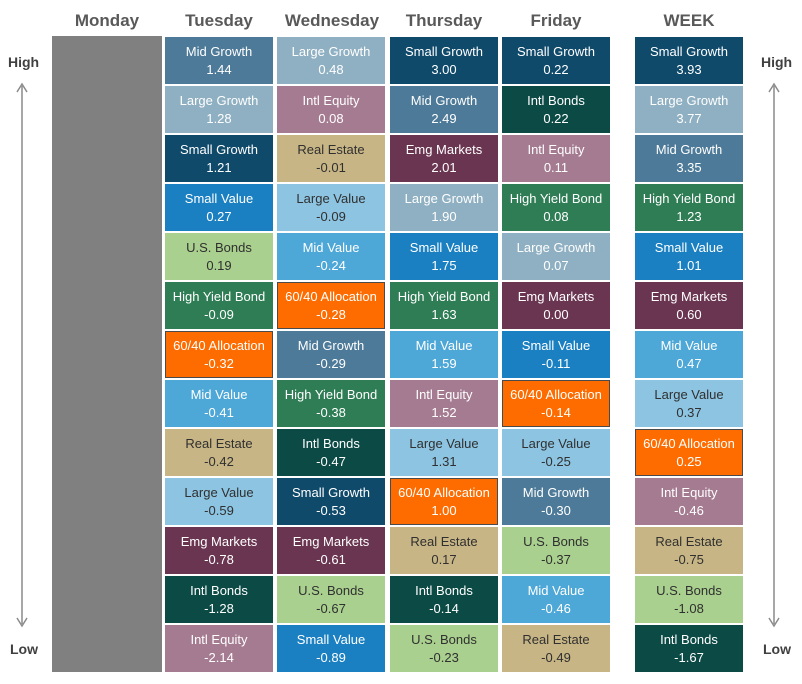 The image size is (802, 684). Describe the element at coordinates (556, 363) in the screenshot. I see `cell-value: -0.11` at that location.